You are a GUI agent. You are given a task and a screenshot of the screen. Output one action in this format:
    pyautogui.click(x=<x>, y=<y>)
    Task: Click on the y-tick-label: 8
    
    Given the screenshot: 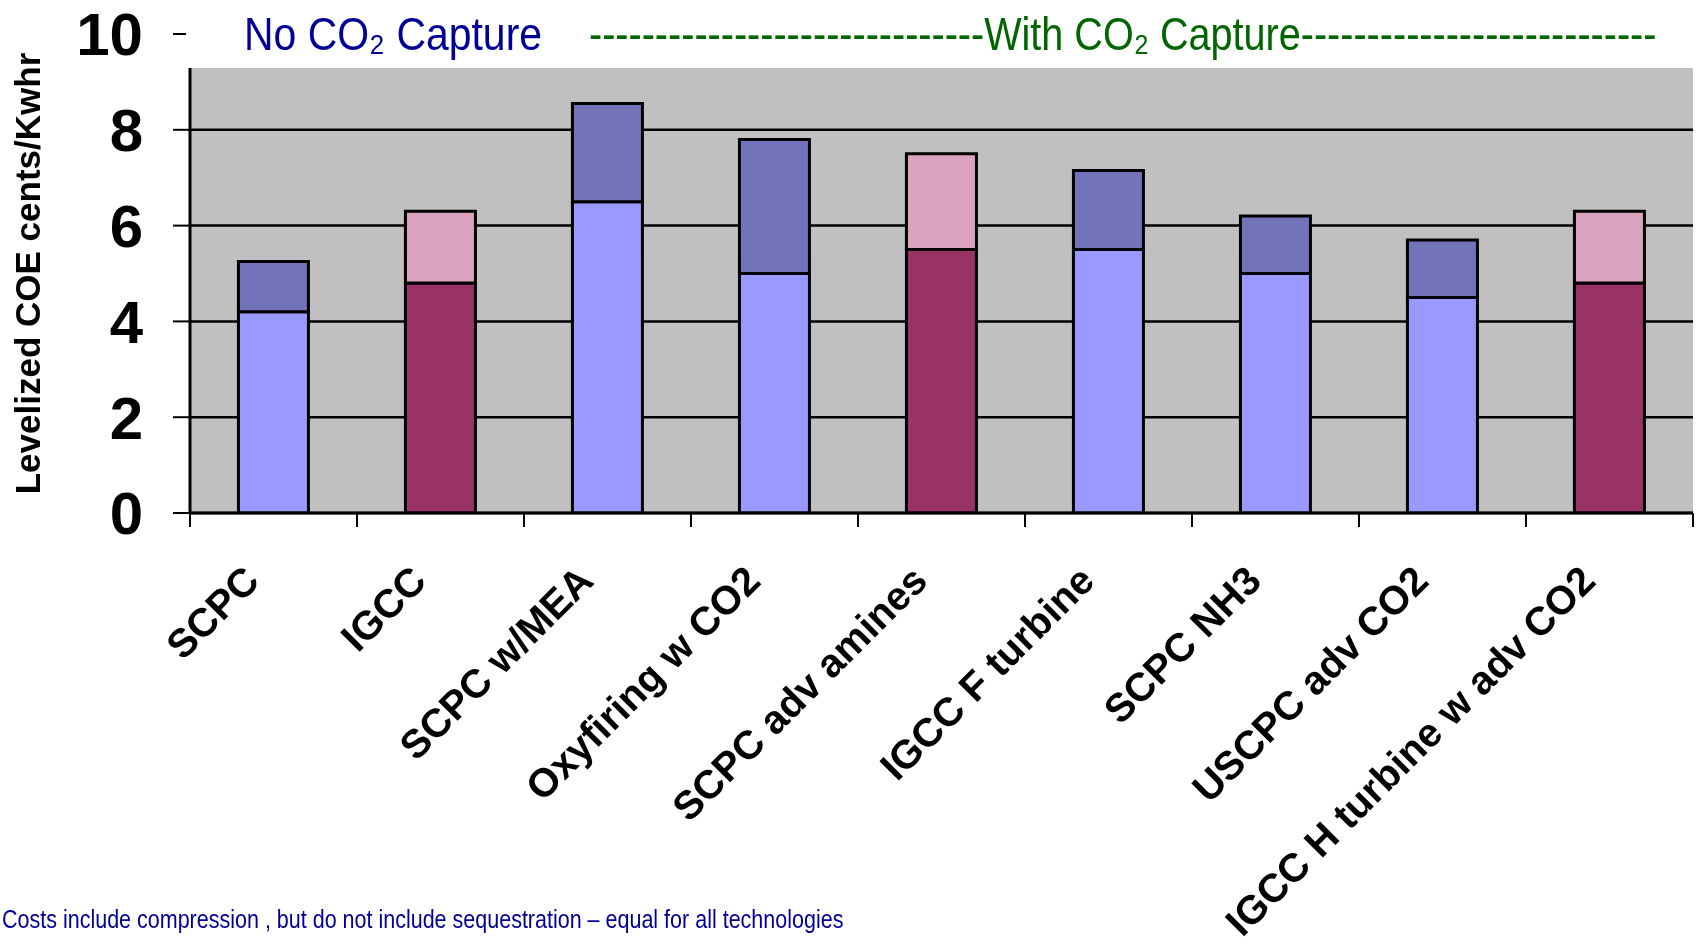 What is the action you would take?
    pyautogui.click(x=126, y=131)
    